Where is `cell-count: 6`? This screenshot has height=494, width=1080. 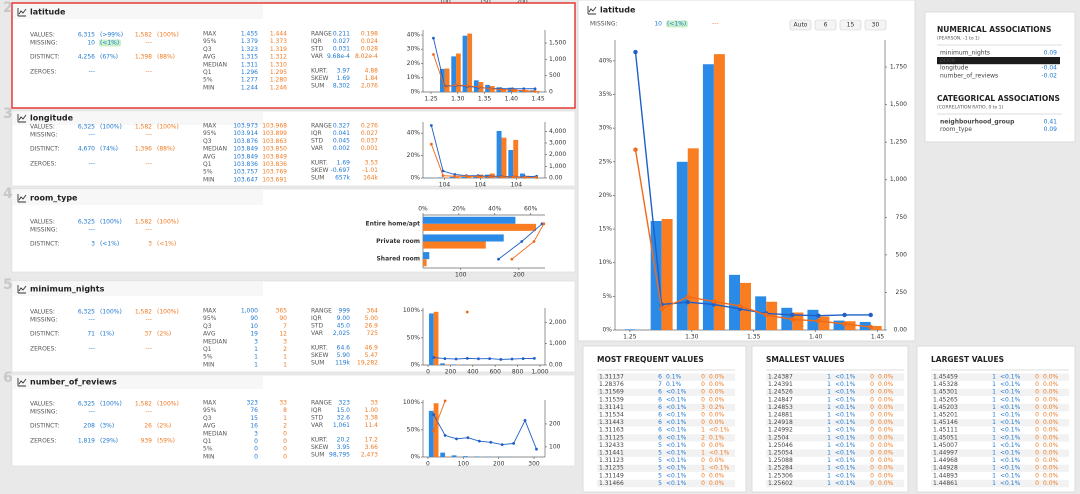
cell-count: 6 is located at coordinates (660, 399).